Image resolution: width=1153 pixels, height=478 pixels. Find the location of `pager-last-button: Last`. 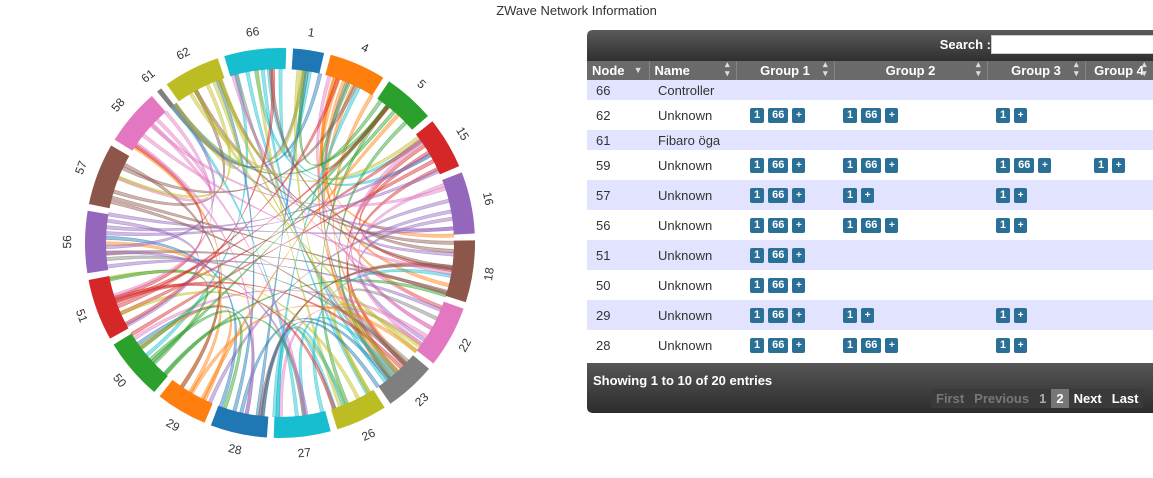

pager-last-button: Last is located at coordinates (1125, 398).